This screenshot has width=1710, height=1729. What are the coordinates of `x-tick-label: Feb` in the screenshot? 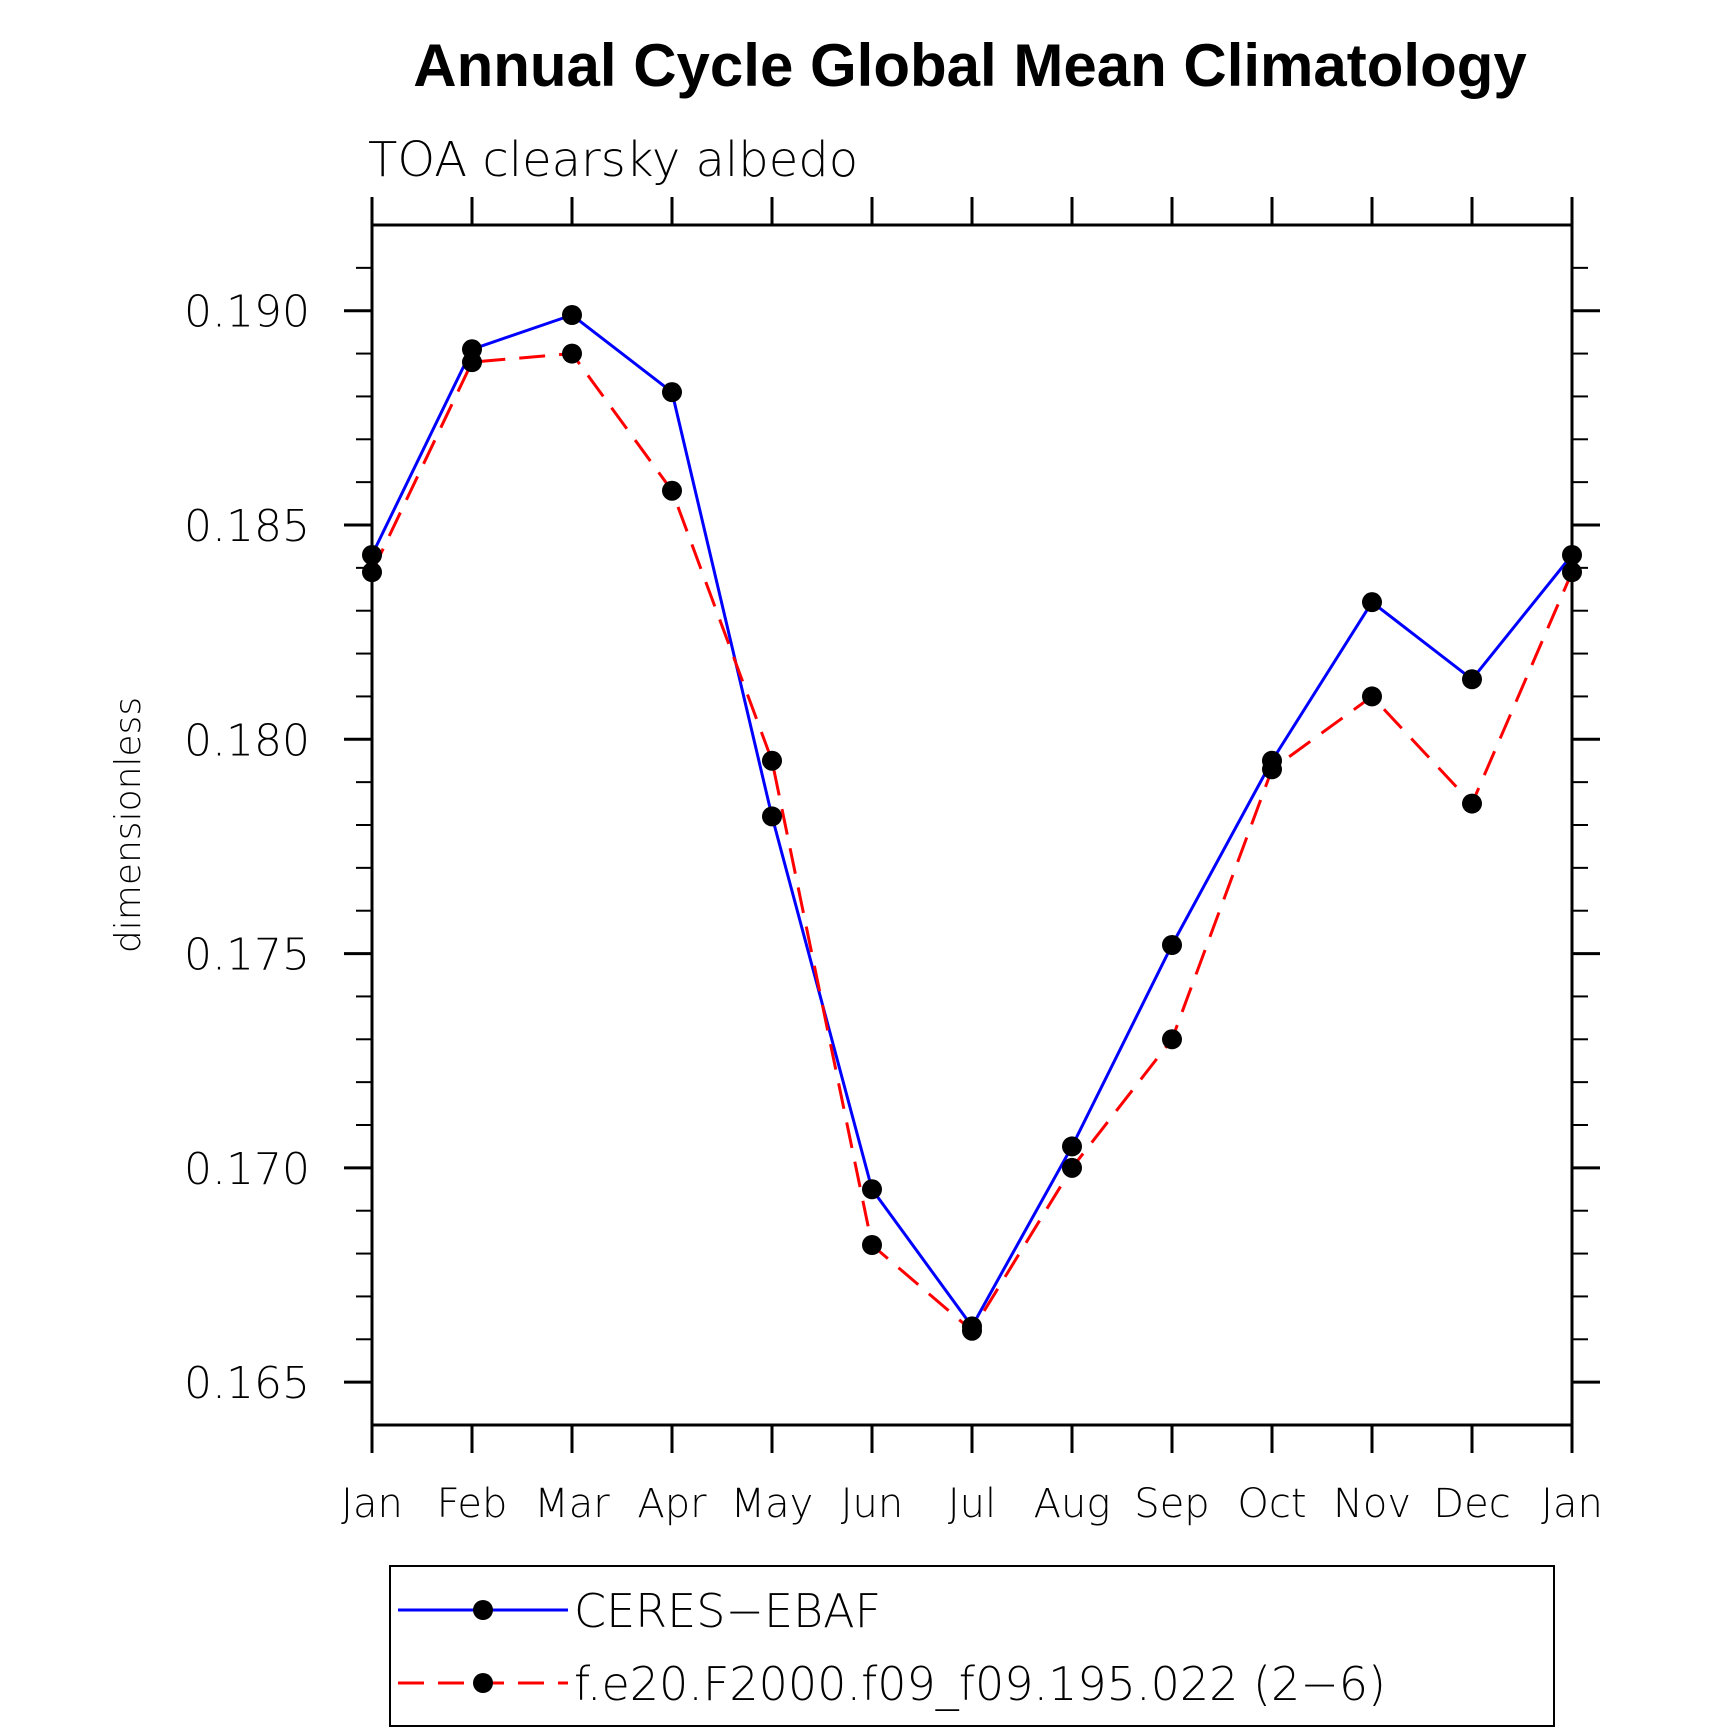 It's located at (472, 1504).